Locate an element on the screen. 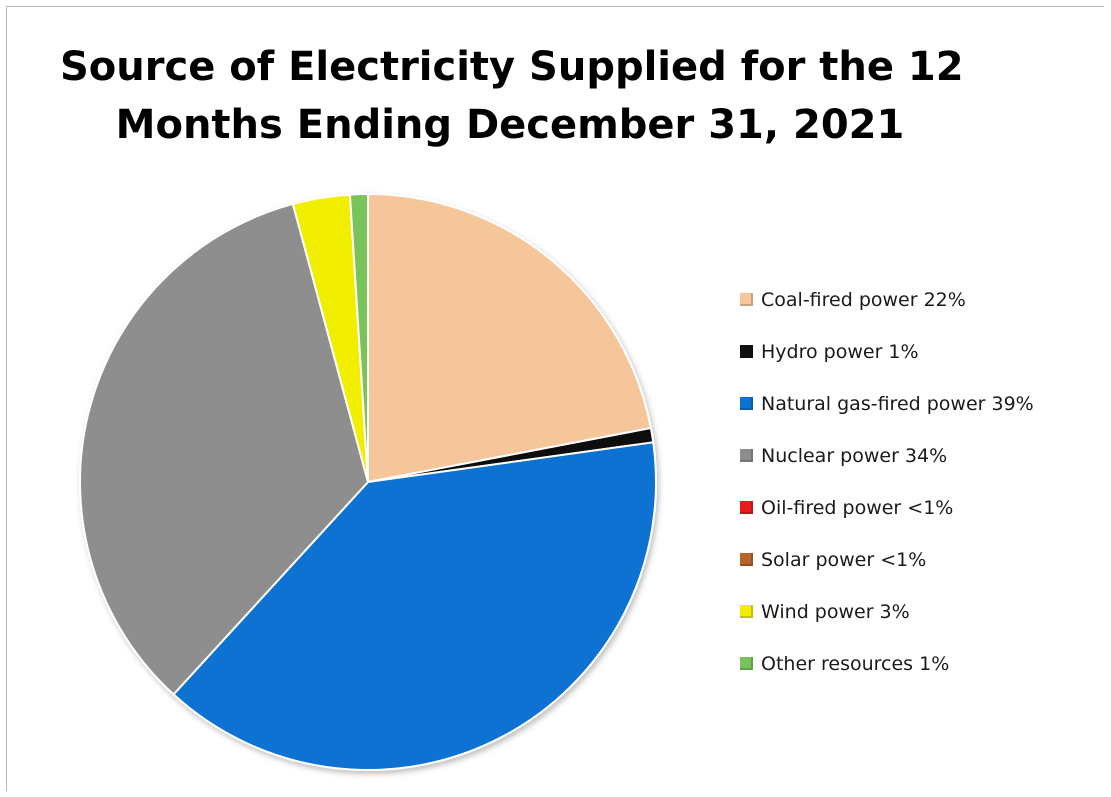  chart-title-line-2: Months Ending December 31, 2021 is located at coordinates (510, 125).